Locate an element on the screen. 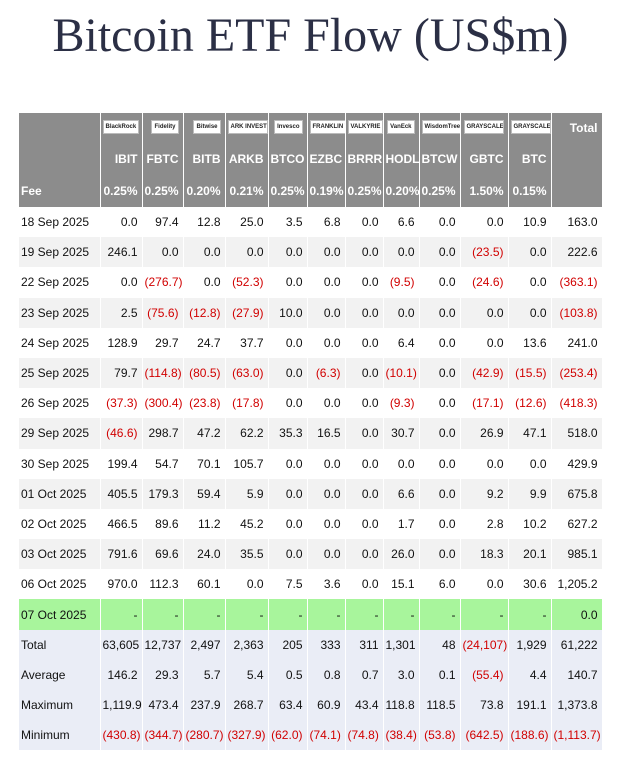  row-label: 22 Sep 2025 is located at coordinates (60, 282).